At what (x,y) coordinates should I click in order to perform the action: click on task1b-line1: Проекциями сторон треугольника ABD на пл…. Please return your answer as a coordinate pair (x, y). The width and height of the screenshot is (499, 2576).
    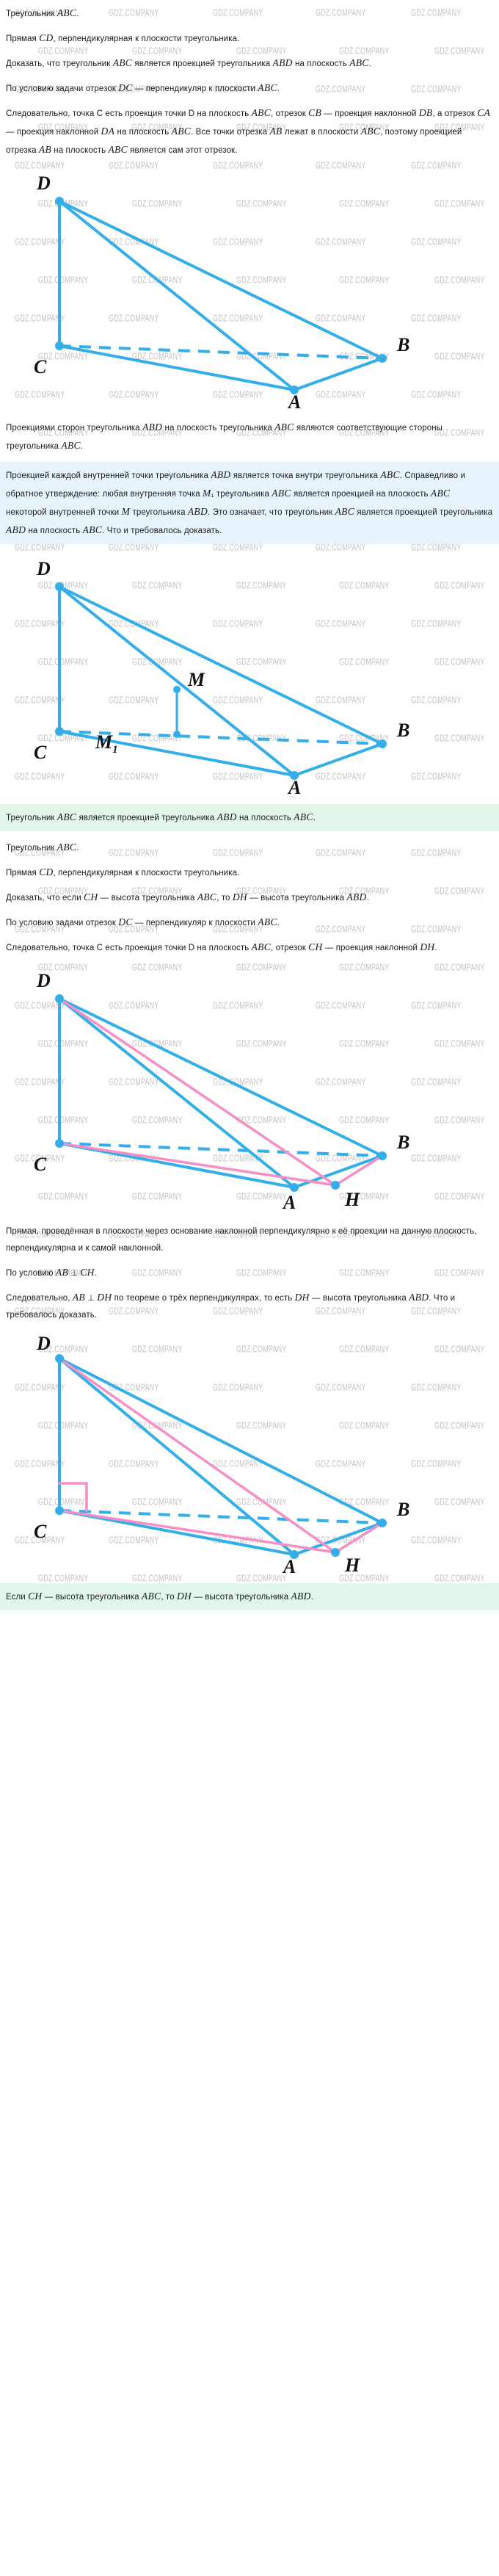
    Looking at the image, I should click on (249, 437).